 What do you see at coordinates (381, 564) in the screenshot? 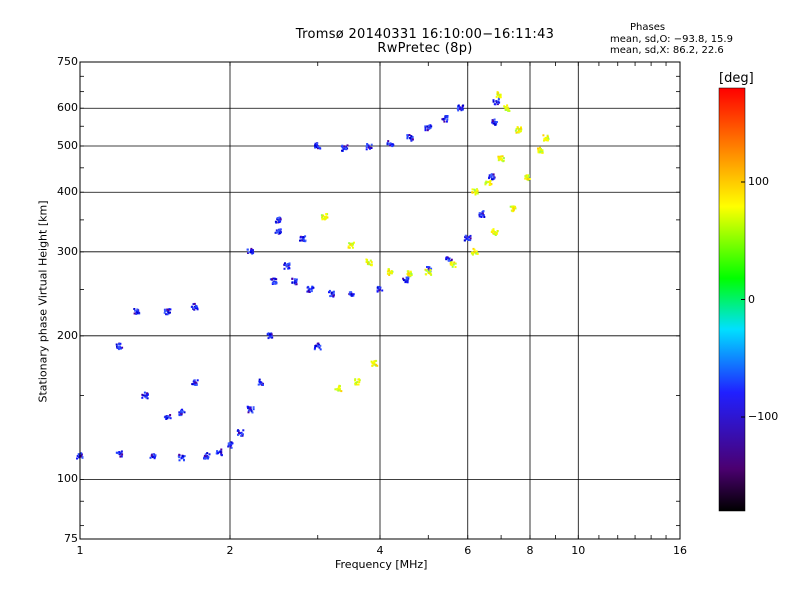
I see `x-axis-label: Frequency [MHz]` at bounding box center [381, 564].